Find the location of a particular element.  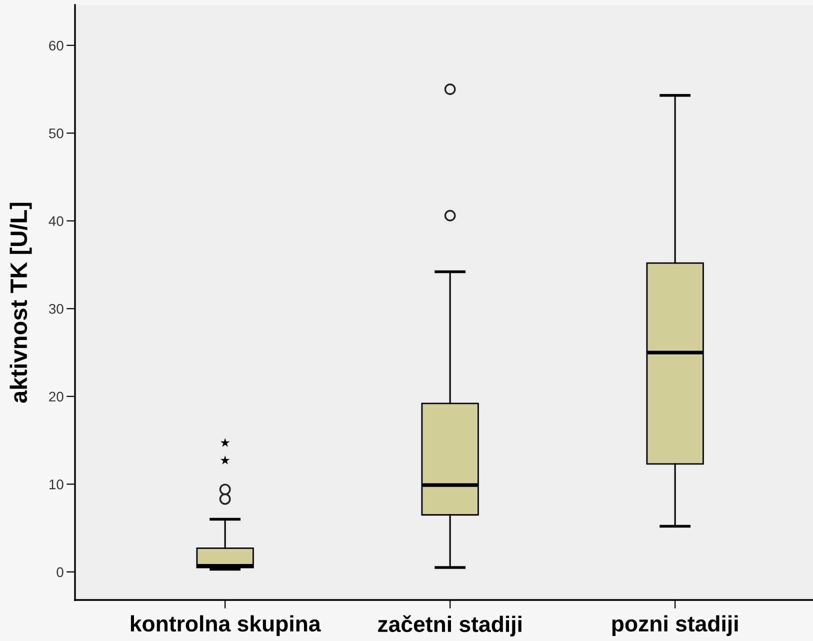

y-axis-title: aktivnost TK [U/L] is located at coordinates (21, 302).